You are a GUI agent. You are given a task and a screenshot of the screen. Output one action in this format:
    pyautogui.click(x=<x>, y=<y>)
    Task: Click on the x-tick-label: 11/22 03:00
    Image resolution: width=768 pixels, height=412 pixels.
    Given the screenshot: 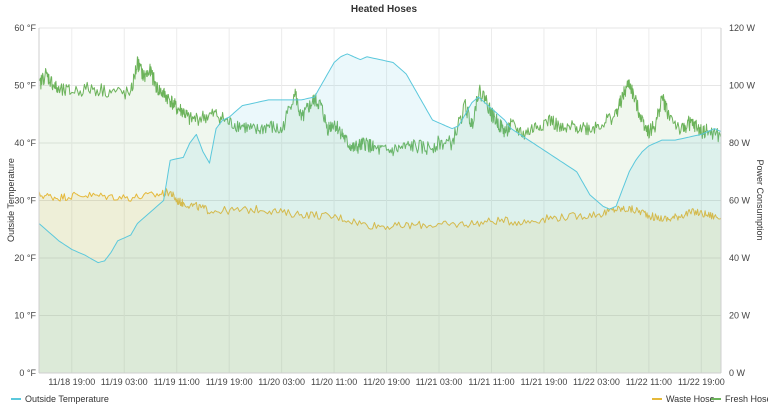 What is the action you would take?
    pyautogui.click(x=596, y=382)
    